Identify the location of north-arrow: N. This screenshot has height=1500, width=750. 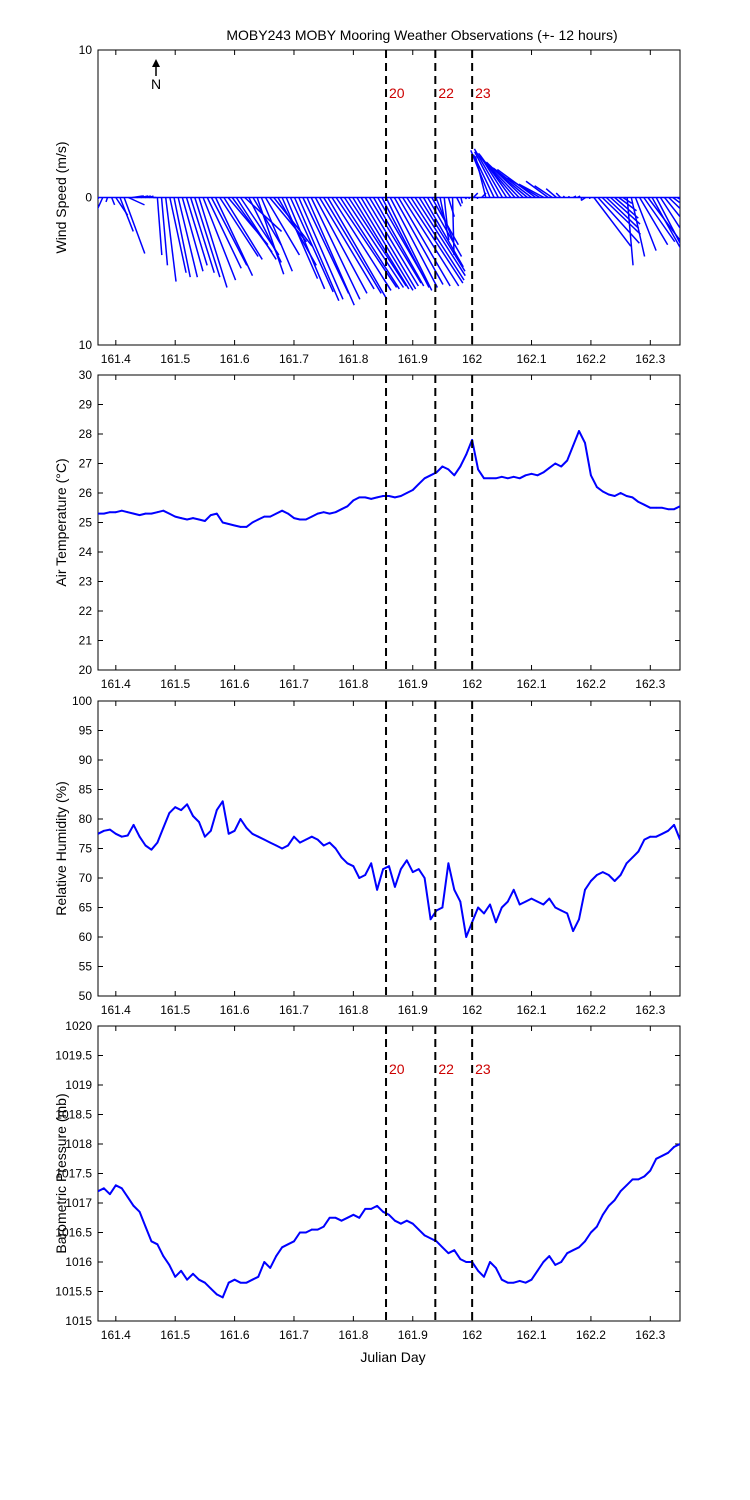
(156, 75).